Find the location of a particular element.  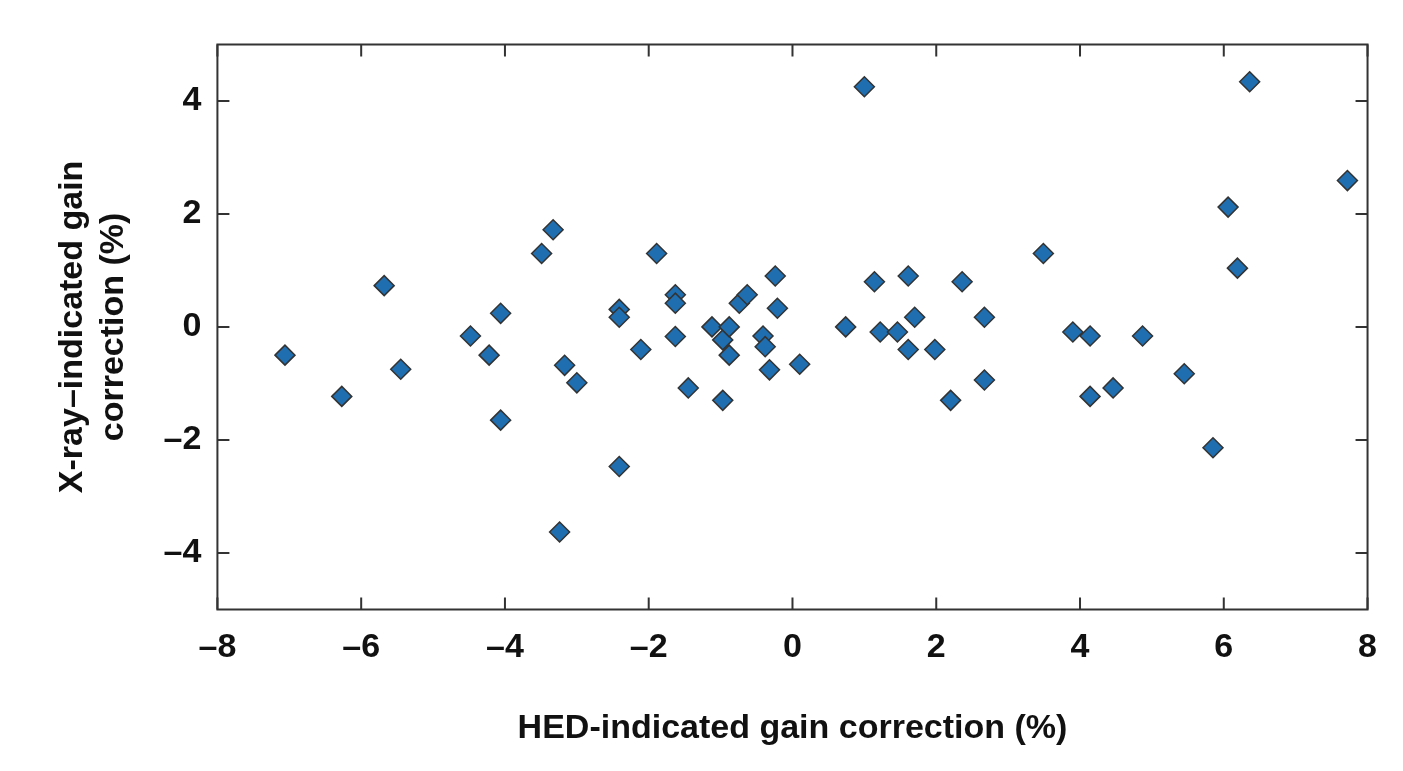

x-tick-label: –4 is located at coordinates (505, 645).